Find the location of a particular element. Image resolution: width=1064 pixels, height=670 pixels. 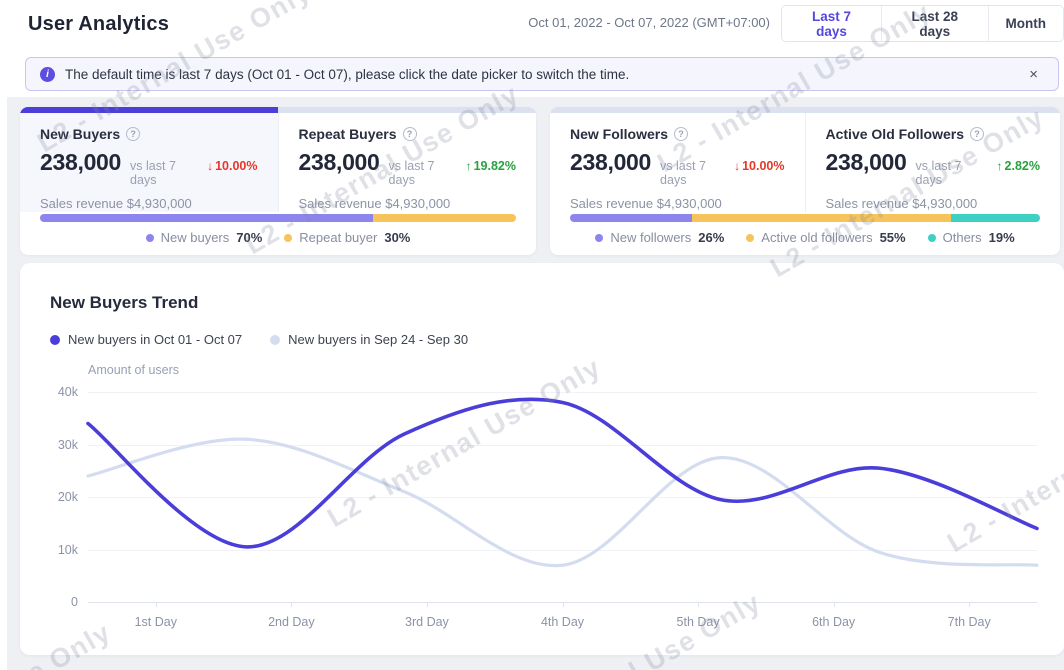

y-tick-label: 10k is located at coordinates (67, 549).